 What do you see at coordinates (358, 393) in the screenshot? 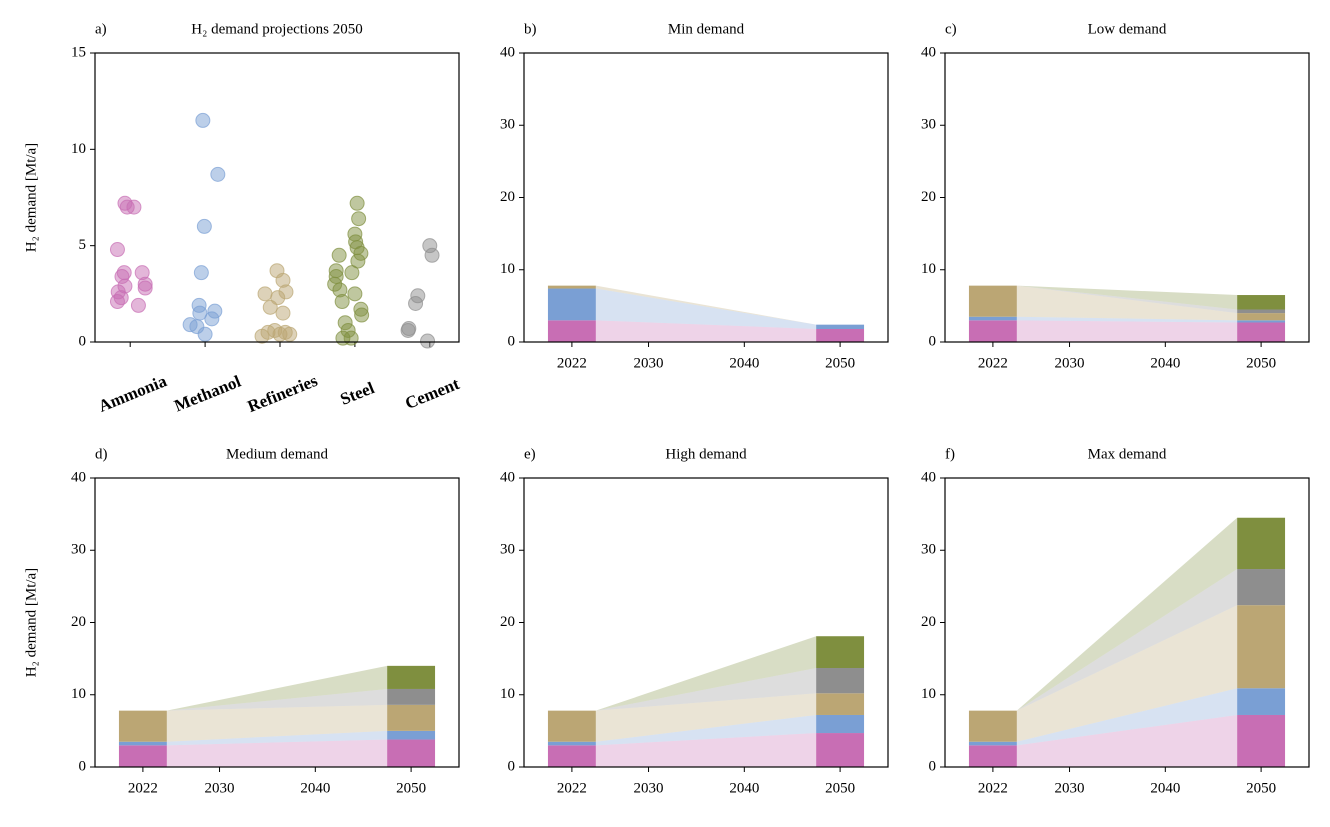
I see `x-tick-label: Steel` at bounding box center [358, 393].